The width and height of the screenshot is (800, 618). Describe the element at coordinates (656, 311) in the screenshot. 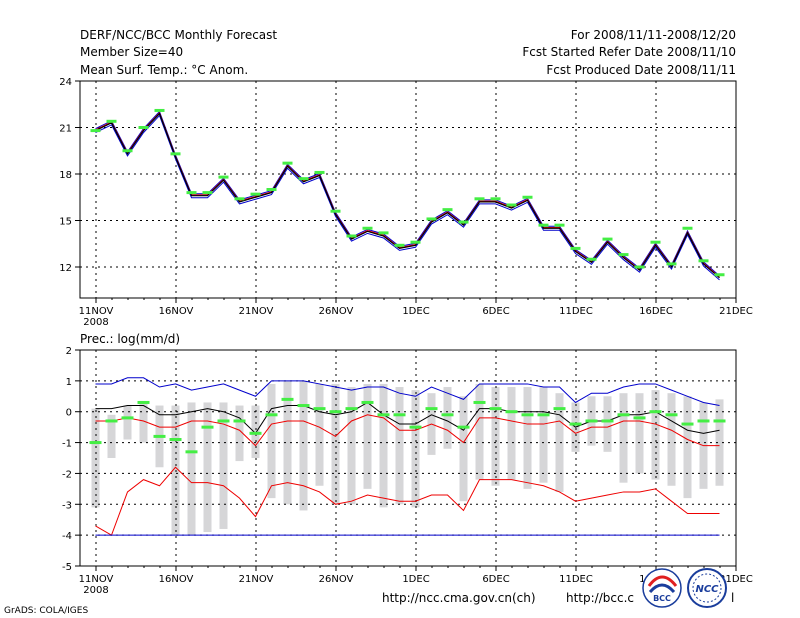

I see `x-tick-label: 16DEC` at that location.